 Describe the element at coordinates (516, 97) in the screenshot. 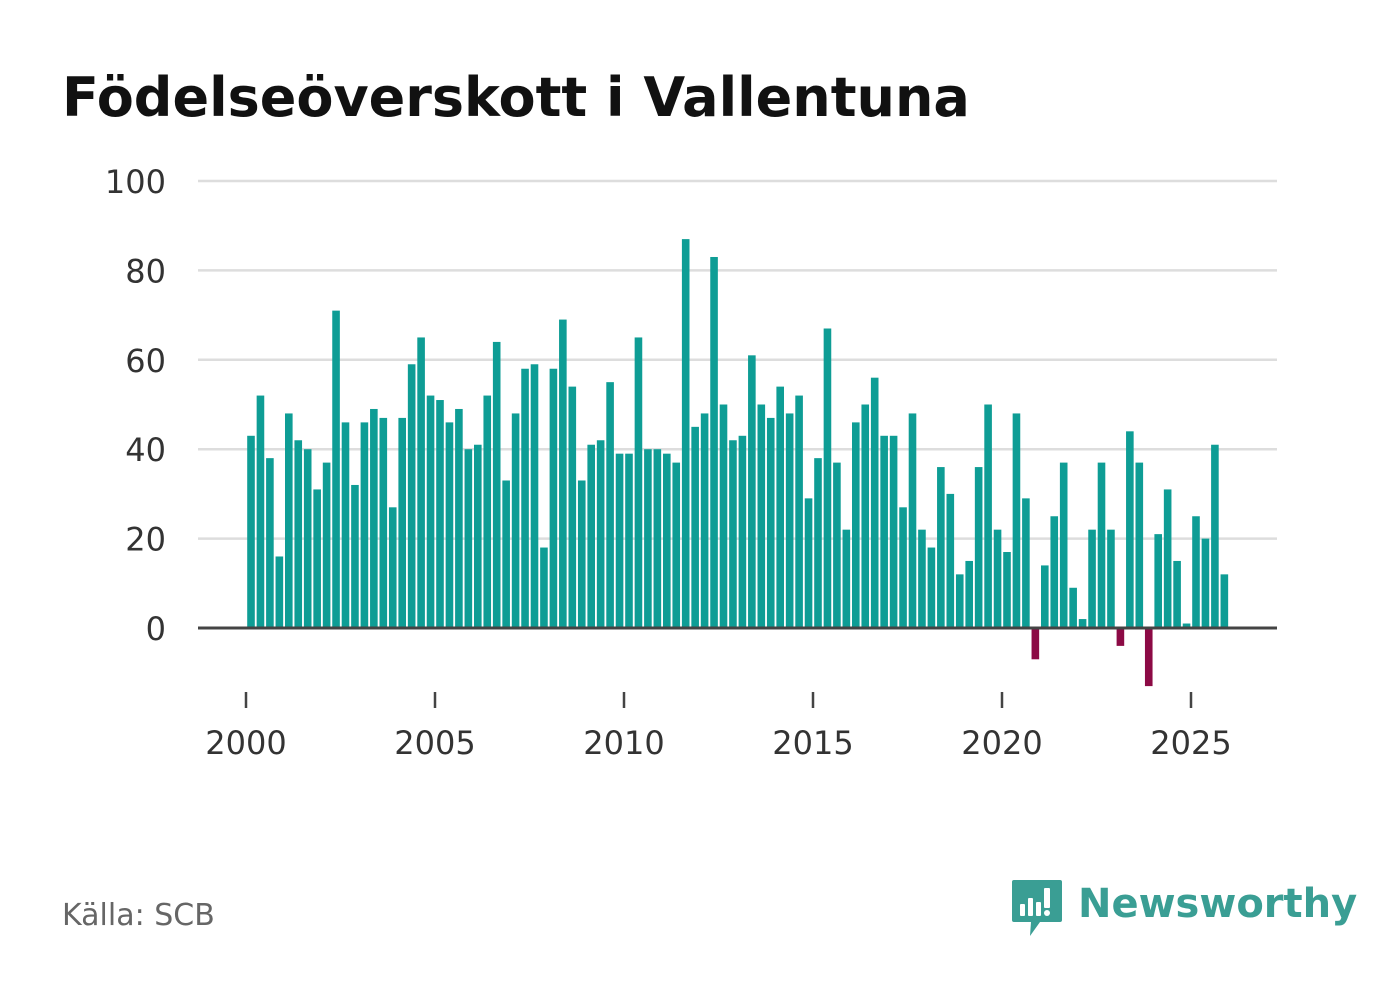

I see `chart-title: Födelseöverskott i Vallentuna` at that location.